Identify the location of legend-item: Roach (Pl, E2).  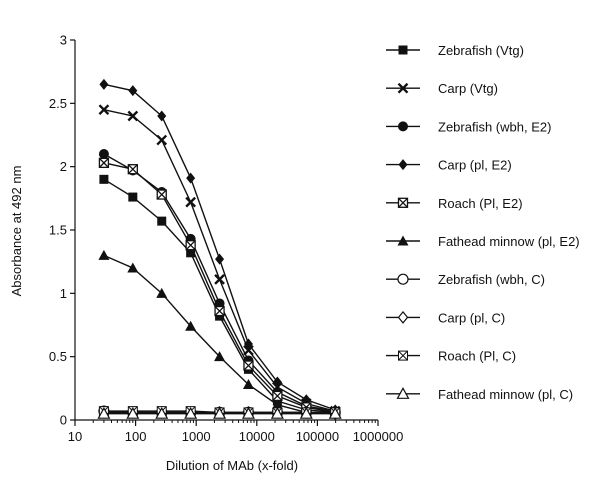
(454, 203).